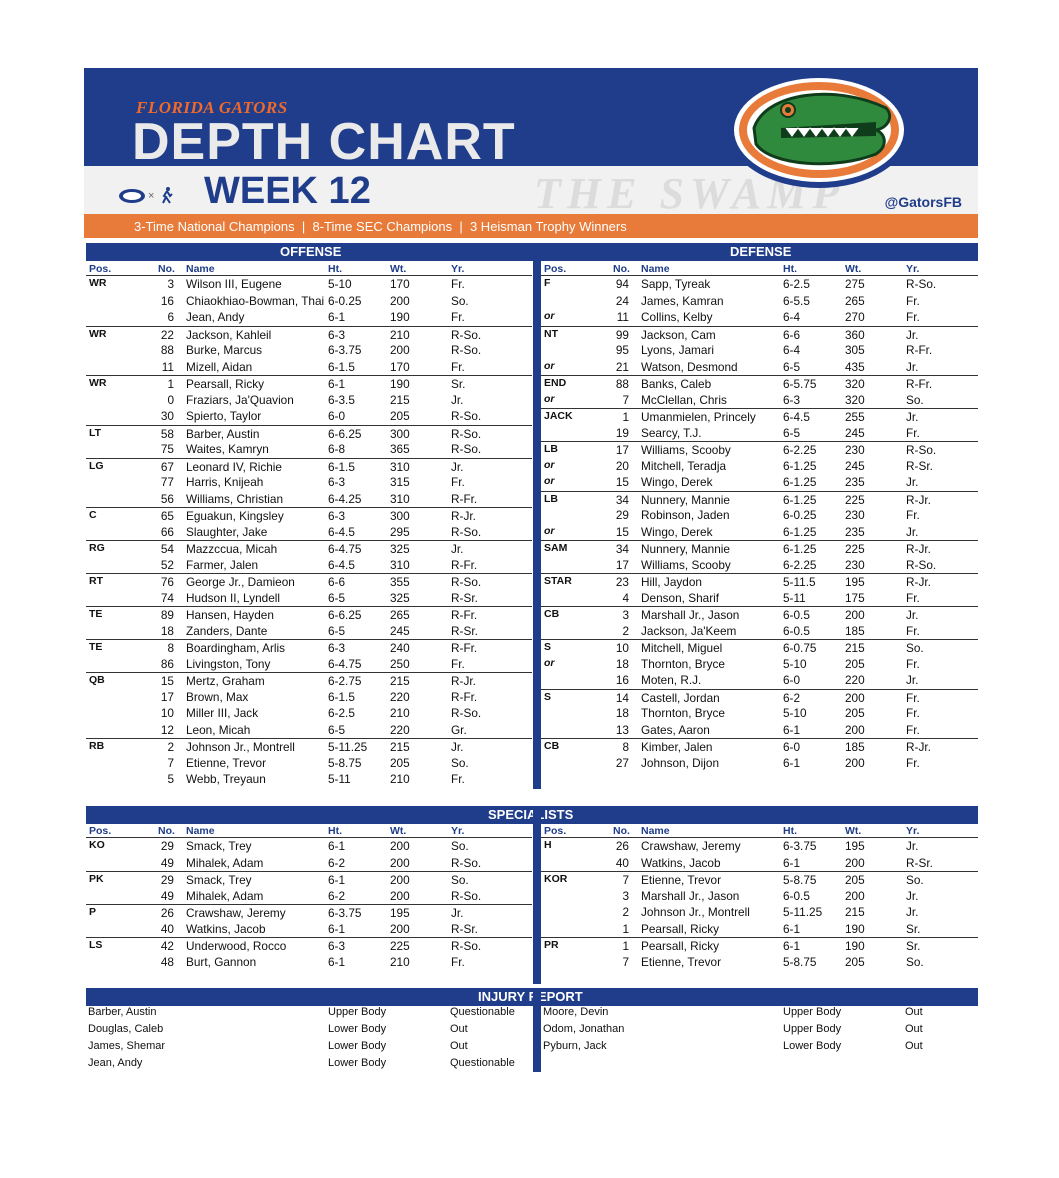 This screenshot has width=1059, height=1178. What do you see at coordinates (551, 945) in the screenshot?
I see `position-label: PR` at bounding box center [551, 945].